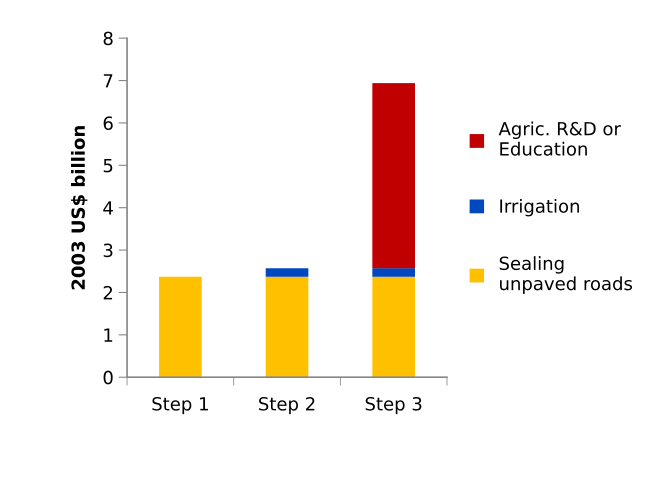  I want to click on x-tick-label: Step 3, so click(394, 405).